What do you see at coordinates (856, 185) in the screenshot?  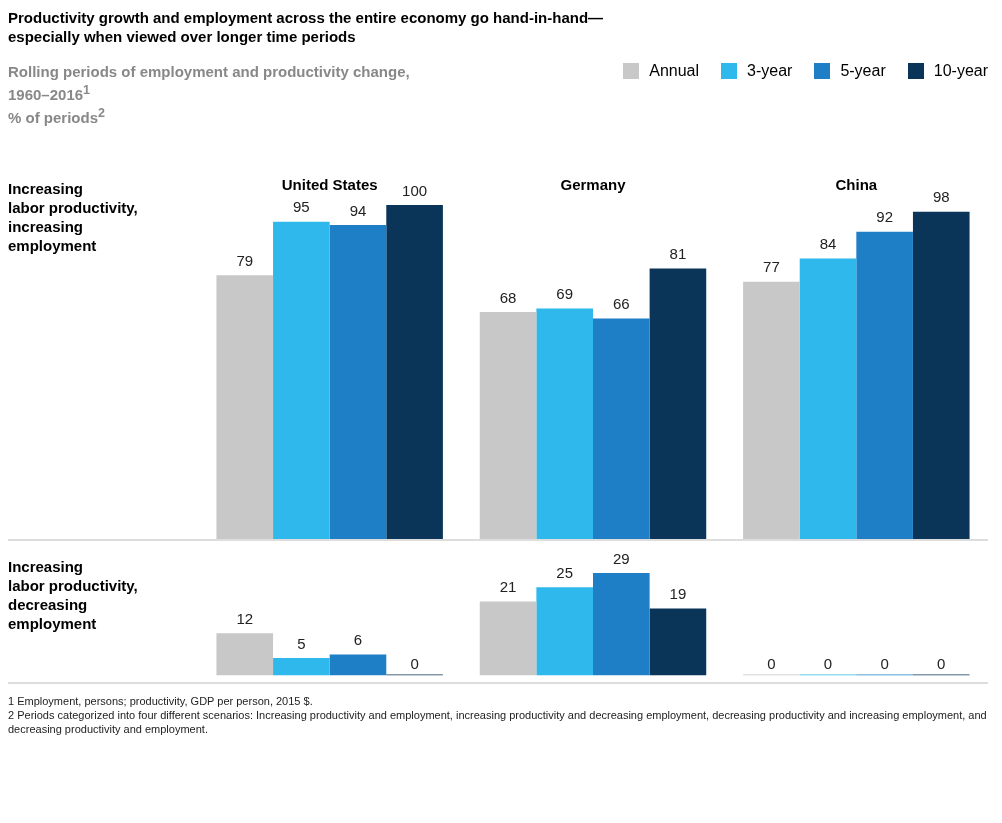 I see `x-tick-label: China` at bounding box center [856, 185].